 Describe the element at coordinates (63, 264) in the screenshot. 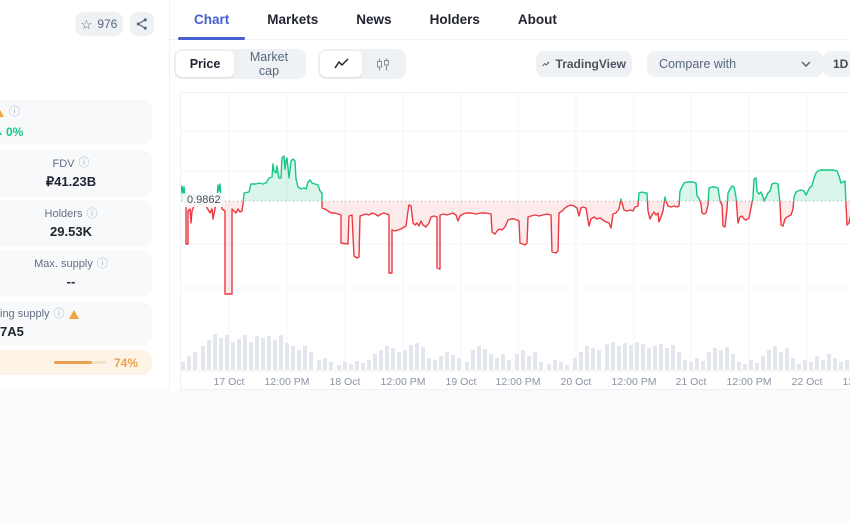

I see `max-supply-label: Max. supply` at that location.